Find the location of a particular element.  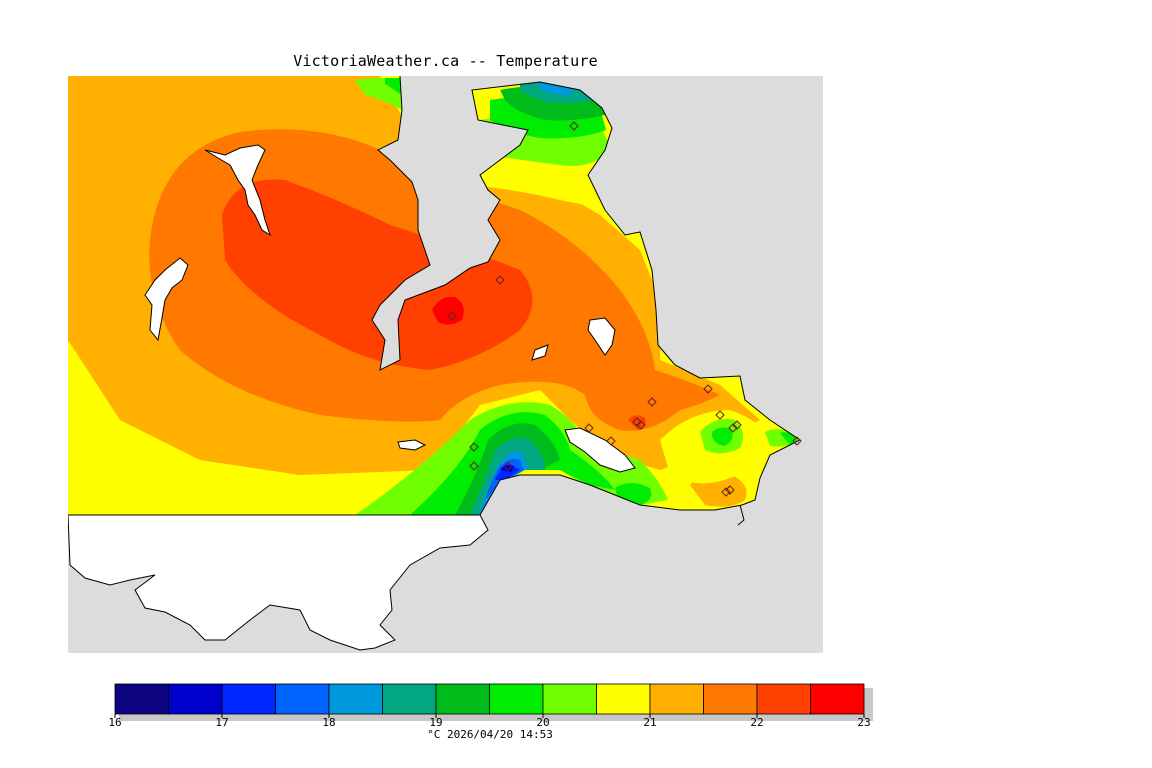

legend-tick-label: 17 is located at coordinates (221, 722).